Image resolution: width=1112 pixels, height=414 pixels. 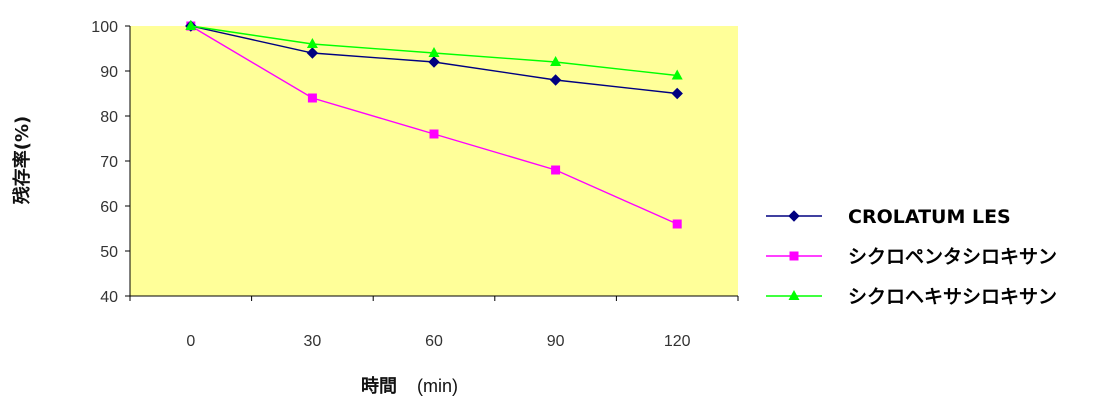 What do you see at coordinates (929, 217) in the screenshot?
I see `legend-label: CROLATUM LES` at bounding box center [929, 217].